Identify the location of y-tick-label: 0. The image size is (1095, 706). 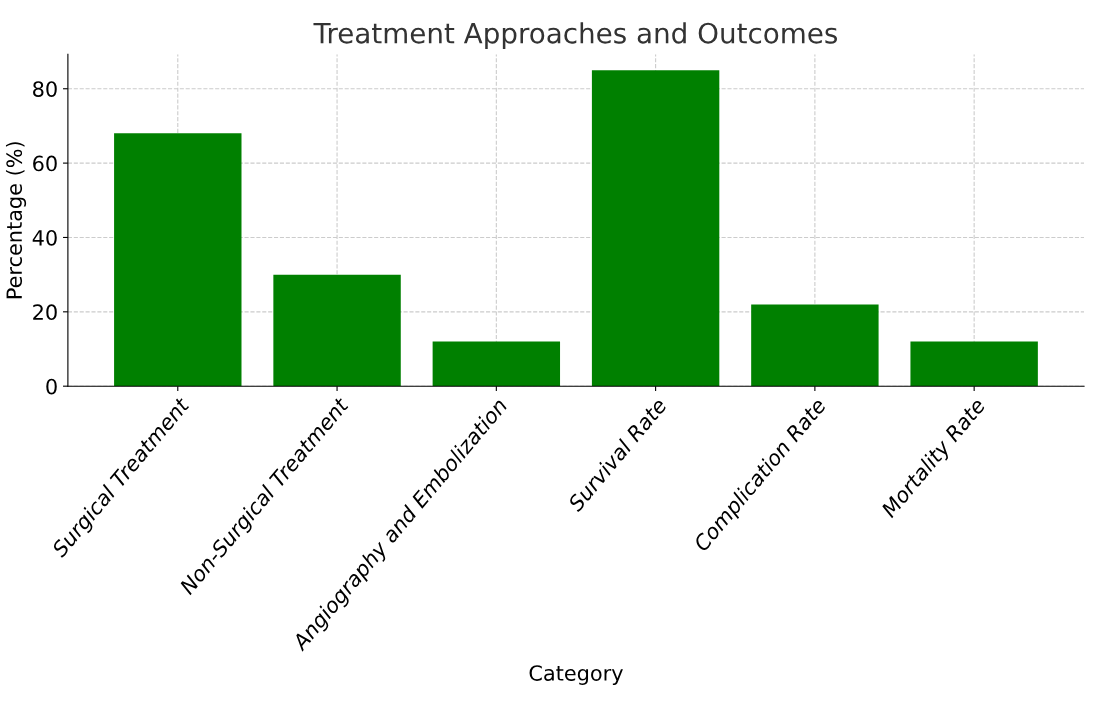
(51, 386).